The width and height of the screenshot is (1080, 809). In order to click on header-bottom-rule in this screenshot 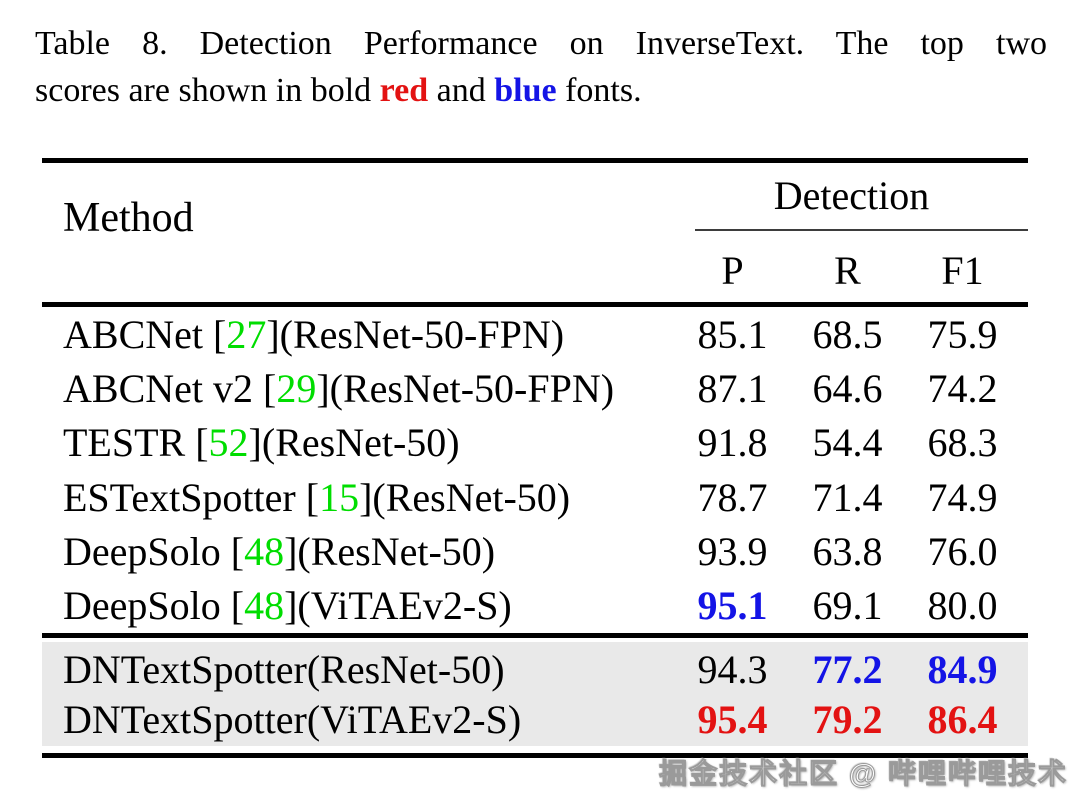, I will do `click(535, 304)`.